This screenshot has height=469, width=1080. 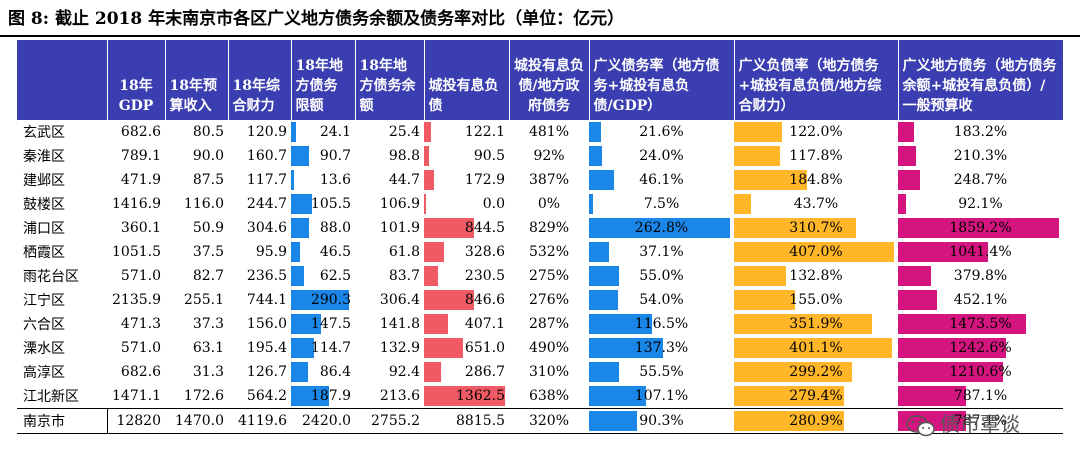 I want to click on header-gdp: 18年GDP, so click(x=136, y=80).